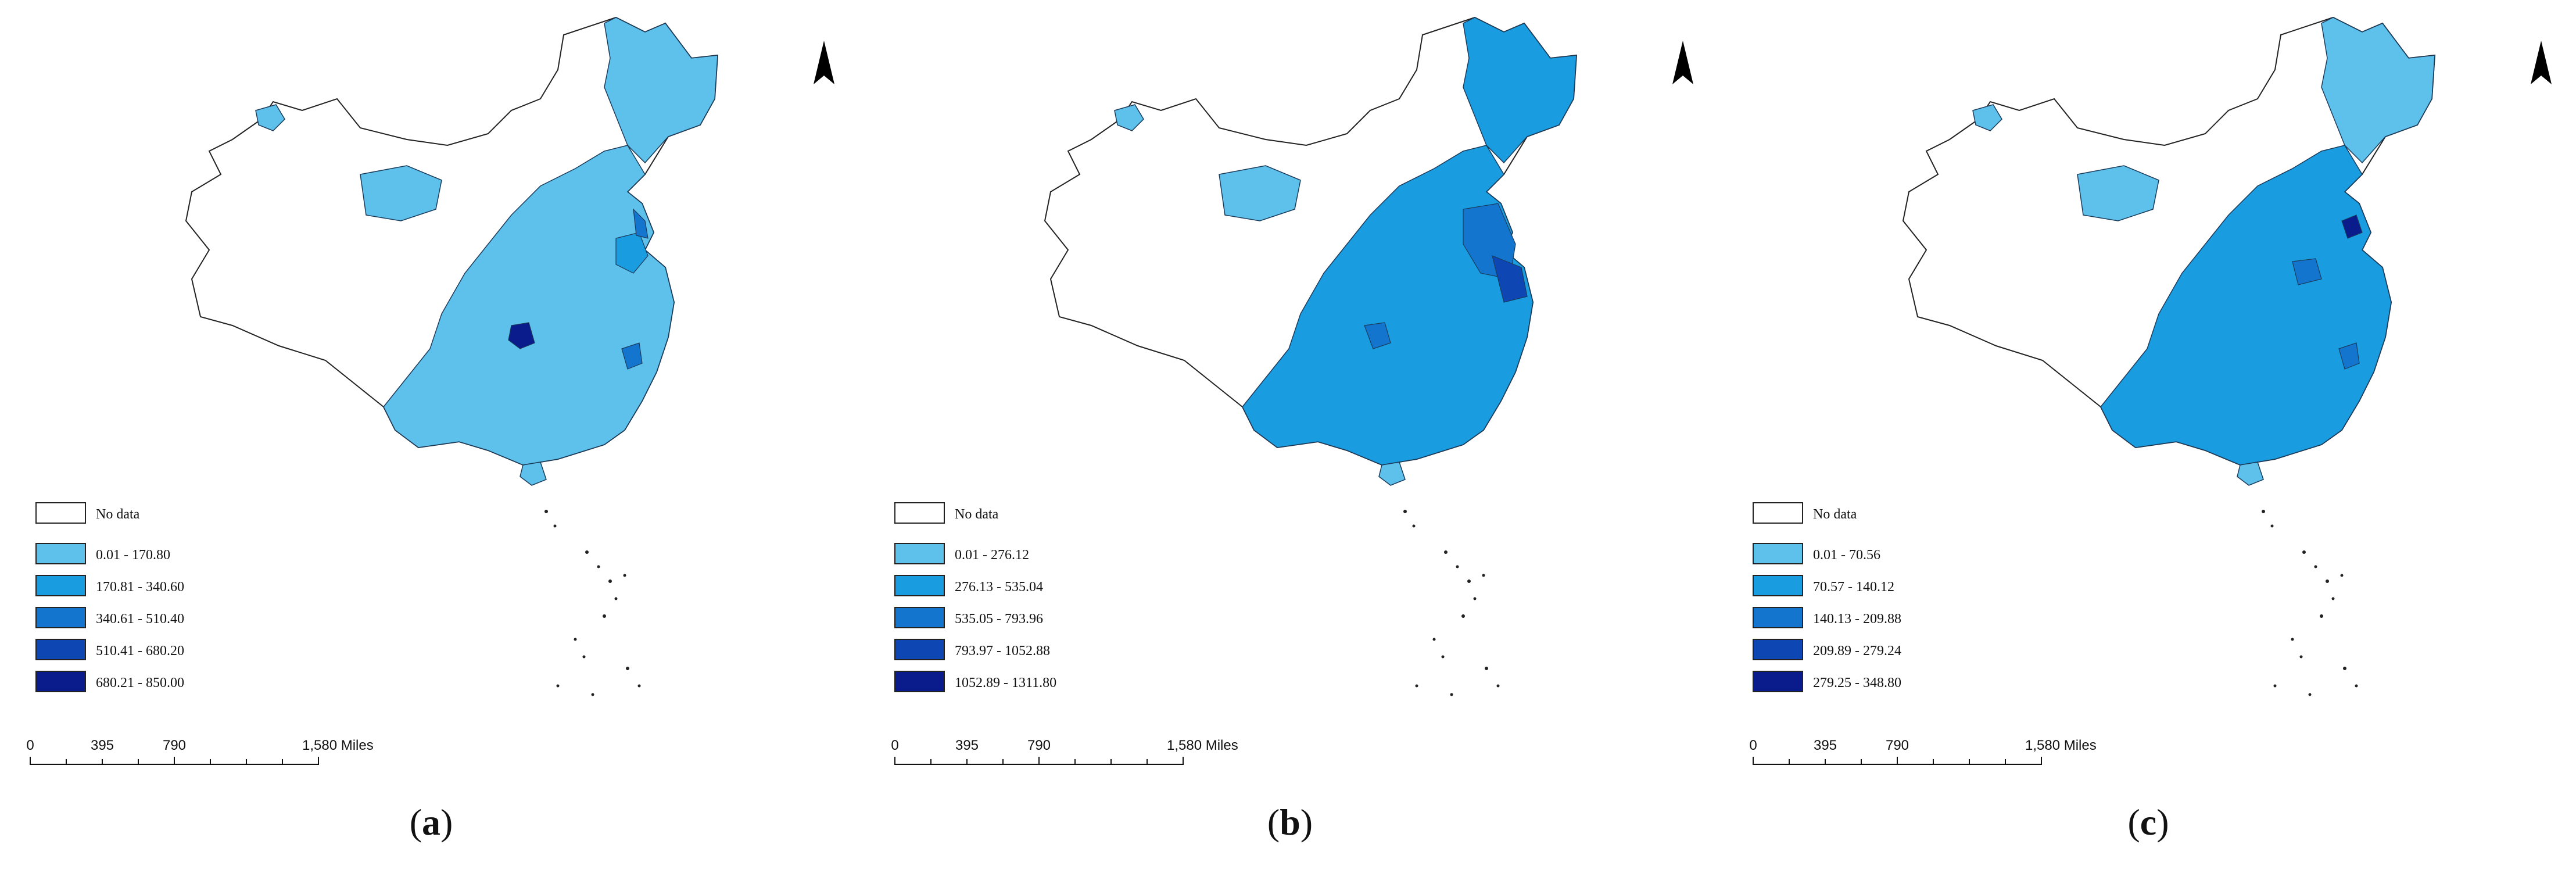 Image resolution: width=2576 pixels, height=873 pixels. What do you see at coordinates (1002, 651) in the screenshot?
I see `legend-label-4: 793.97 - 1052.88` at bounding box center [1002, 651].